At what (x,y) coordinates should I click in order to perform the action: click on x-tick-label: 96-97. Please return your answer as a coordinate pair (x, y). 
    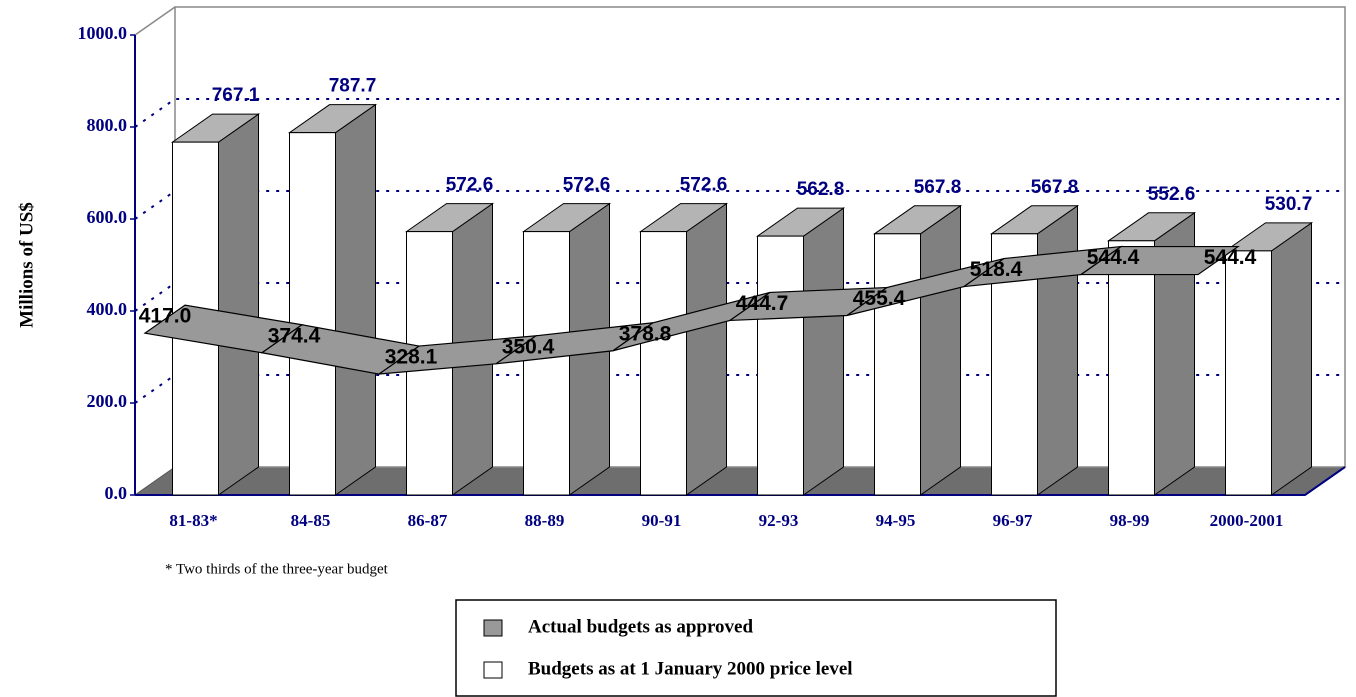
    Looking at the image, I should click on (1013, 520).